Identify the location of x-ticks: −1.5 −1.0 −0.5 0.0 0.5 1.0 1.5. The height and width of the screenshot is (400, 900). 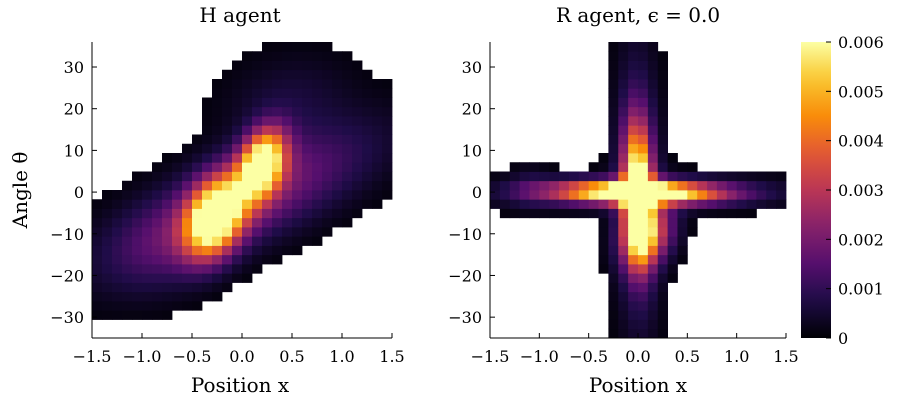
(239, 349).